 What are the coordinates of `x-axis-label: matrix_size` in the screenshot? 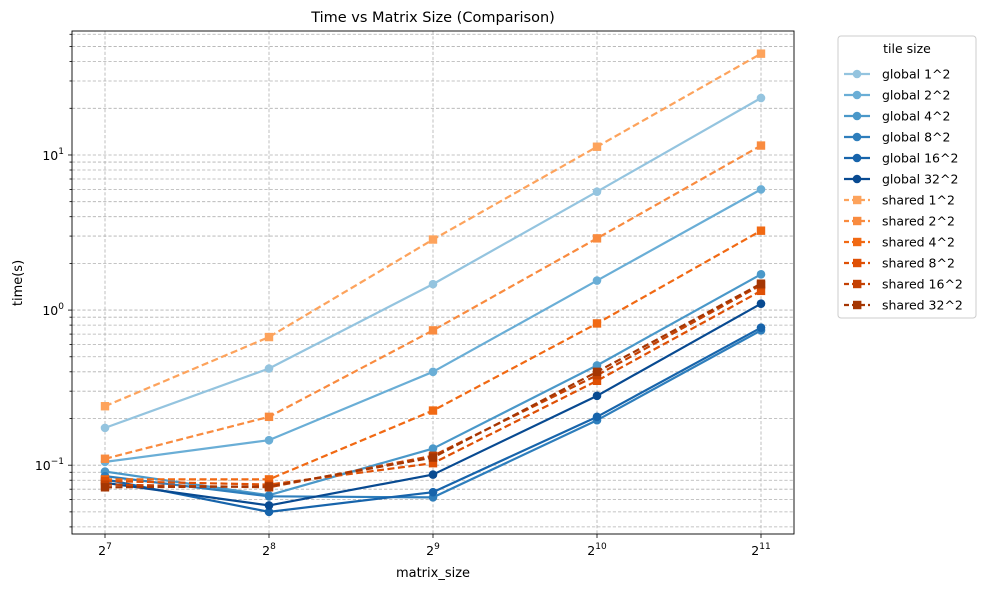 It's located at (433, 573).